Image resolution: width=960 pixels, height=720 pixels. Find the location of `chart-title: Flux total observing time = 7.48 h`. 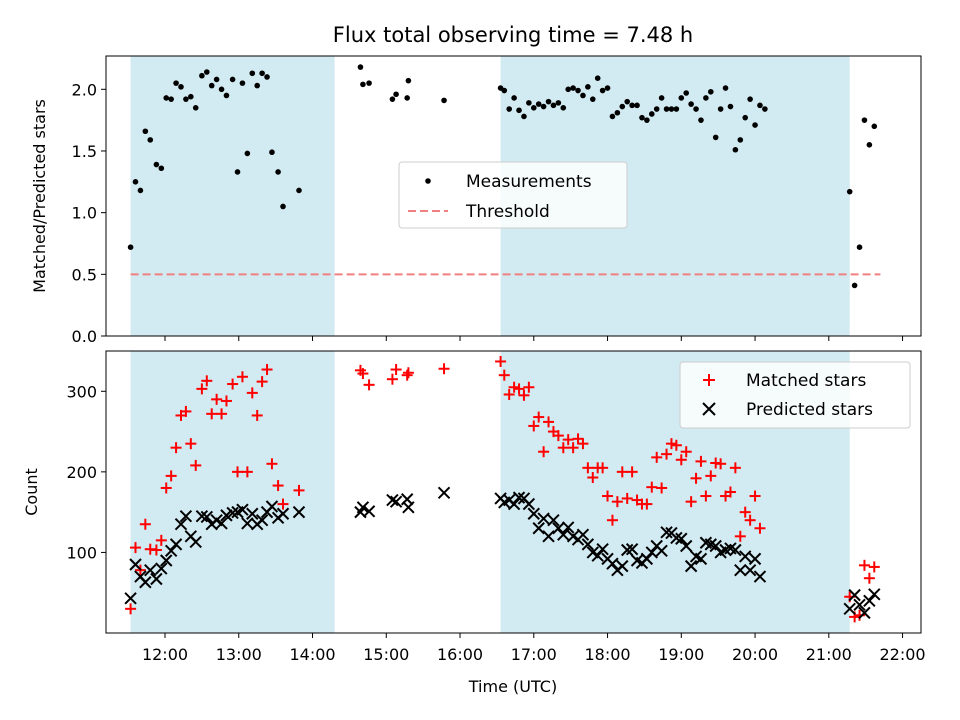

chart-title: Flux total observing time = 7.48 h is located at coordinates (513, 35).